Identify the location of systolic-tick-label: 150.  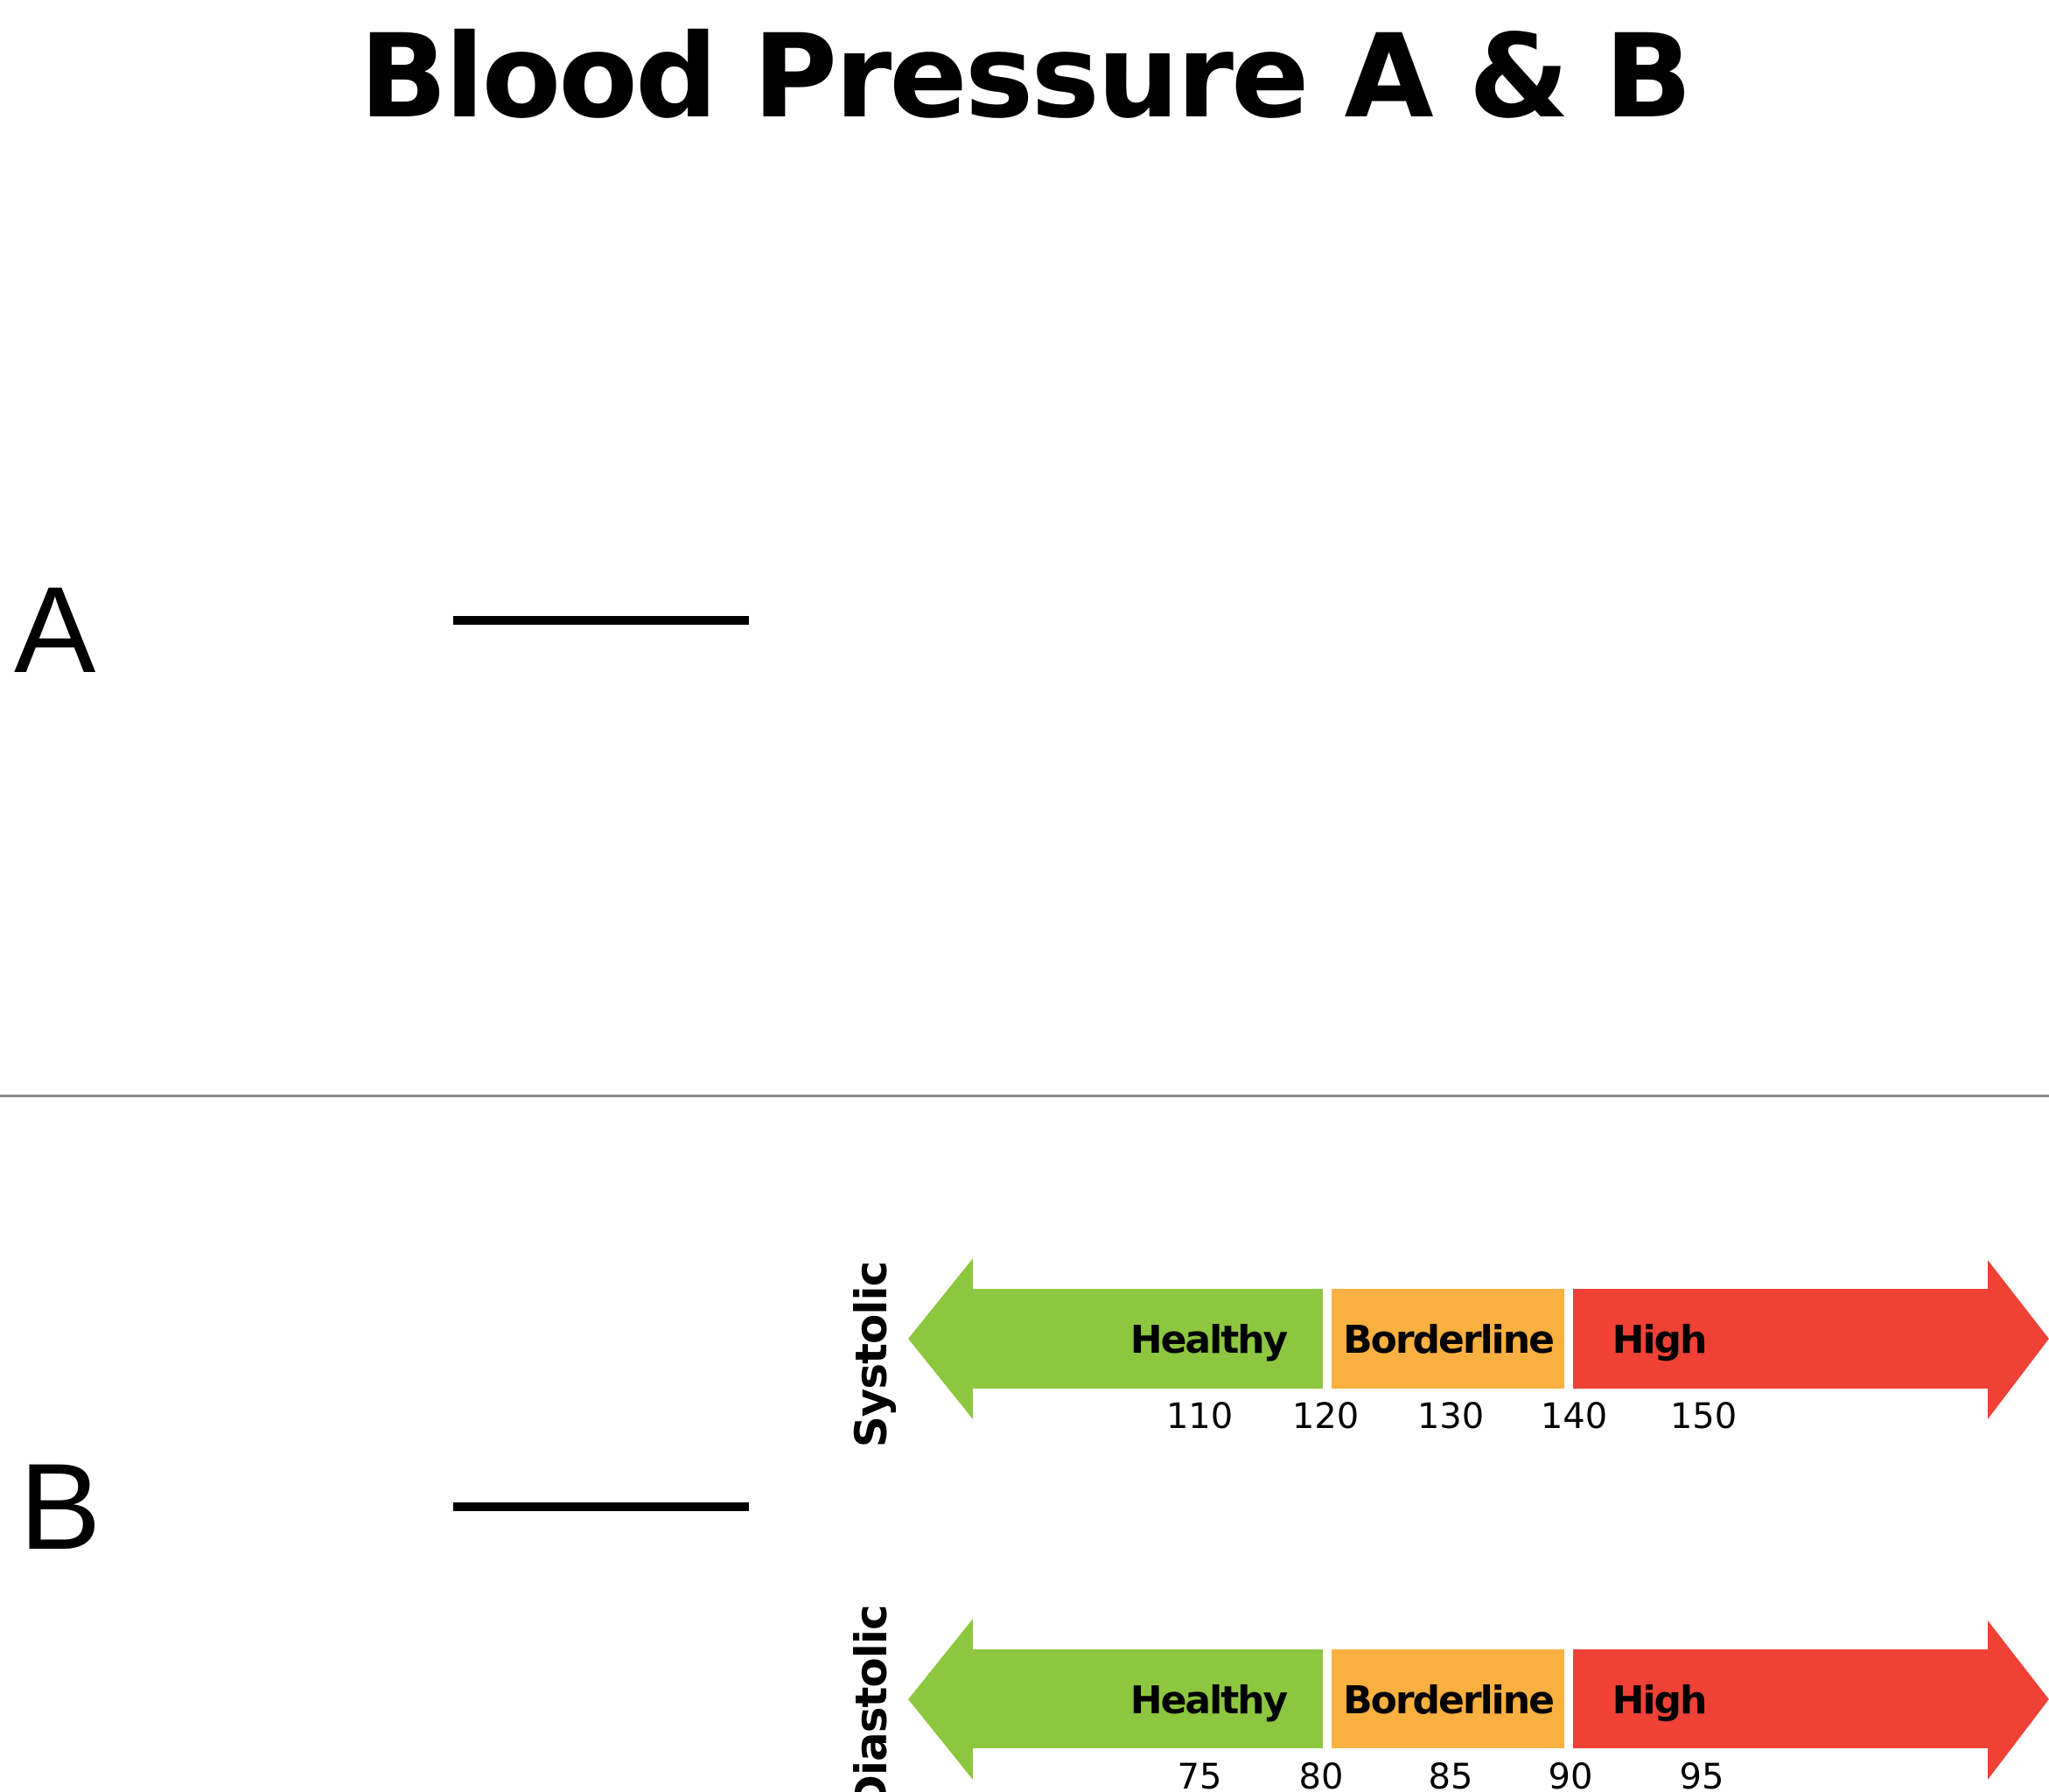
(1704, 1416).